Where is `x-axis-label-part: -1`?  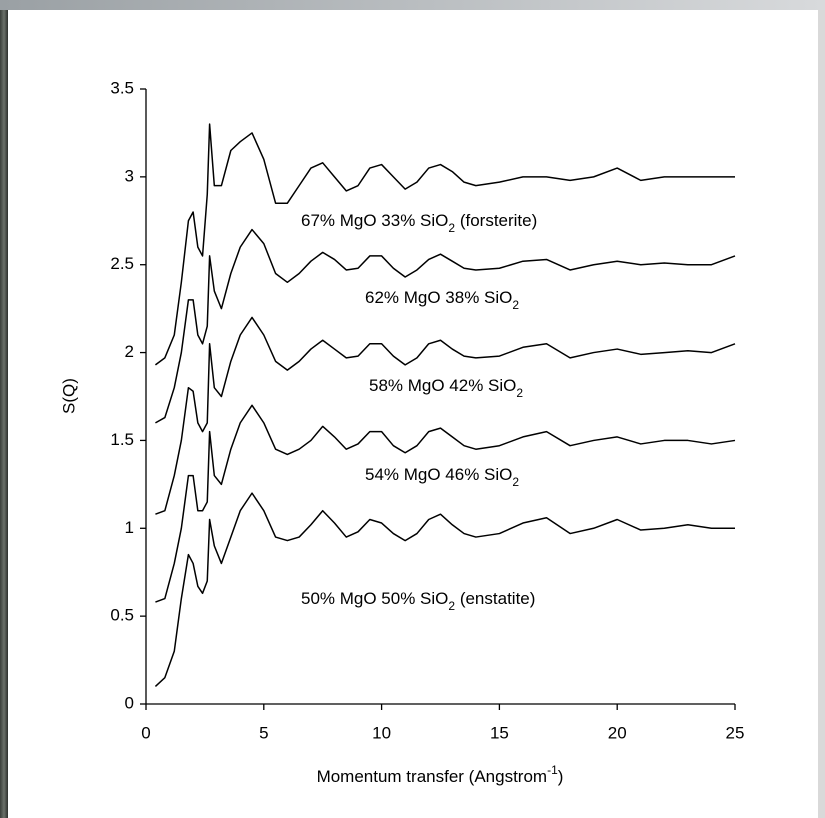 x-axis-label-part: -1 is located at coordinates (552, 770).